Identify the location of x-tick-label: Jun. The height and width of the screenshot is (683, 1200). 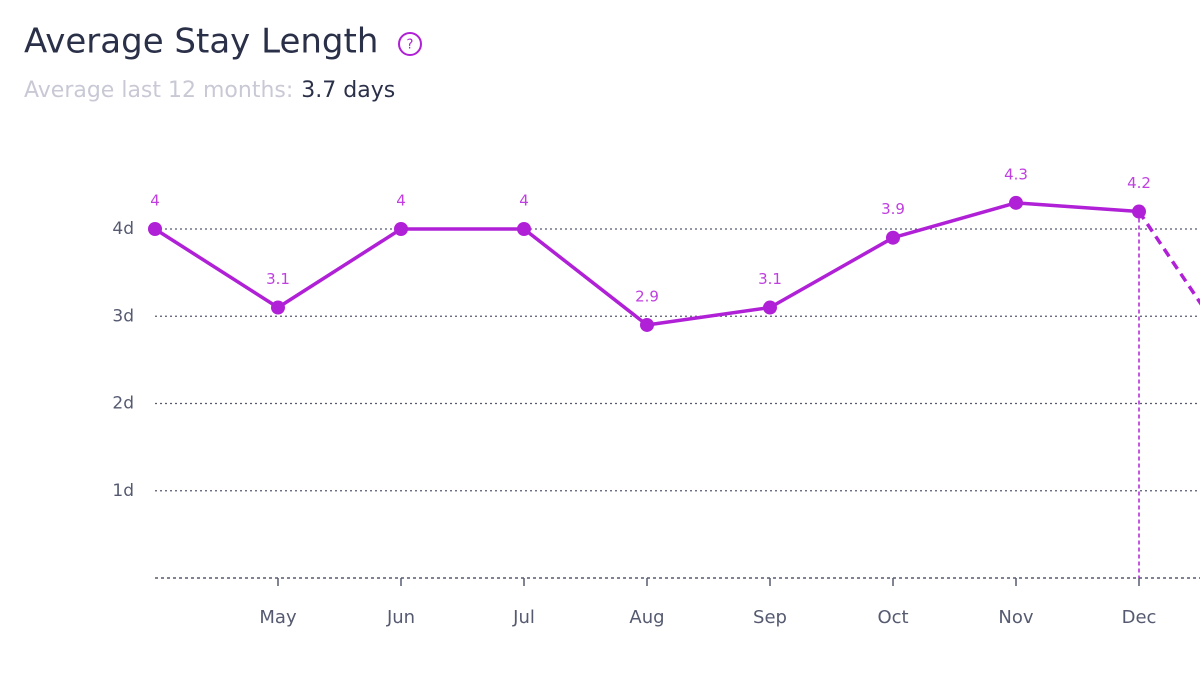
(400, 617).